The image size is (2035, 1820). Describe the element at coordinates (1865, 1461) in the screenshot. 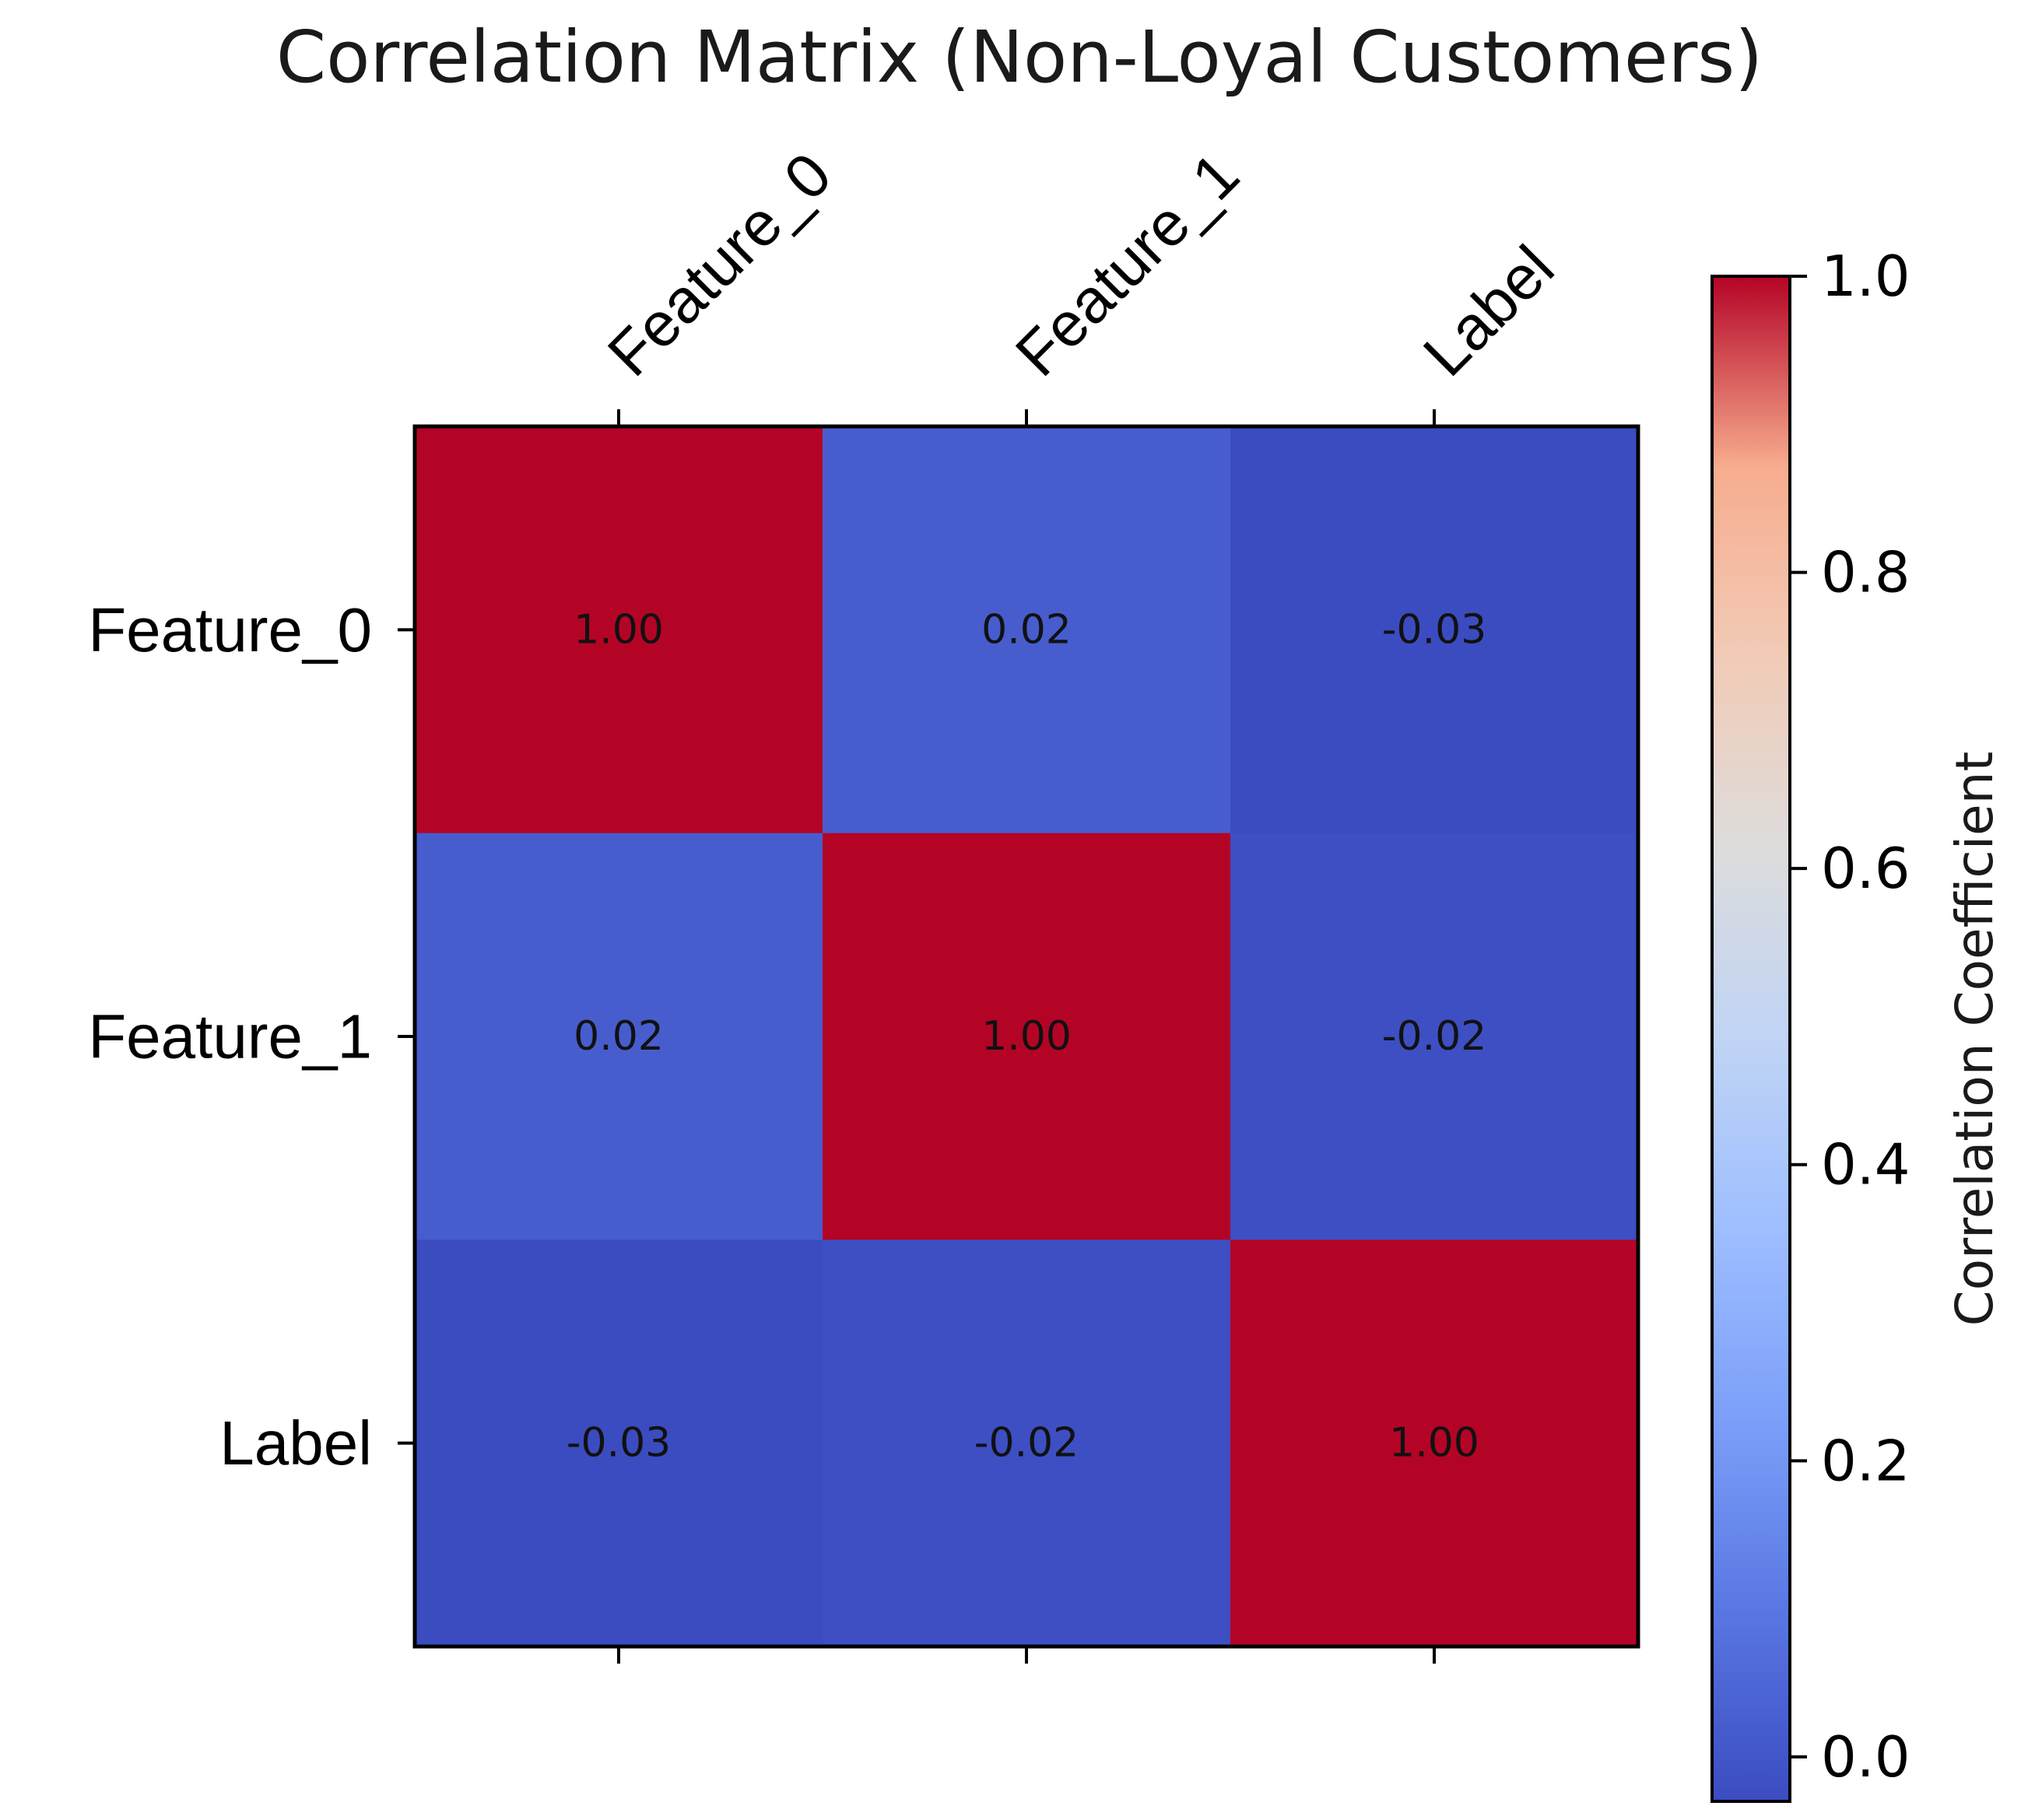

I see `colorbar-tick-label-1: 0.2` at that location.